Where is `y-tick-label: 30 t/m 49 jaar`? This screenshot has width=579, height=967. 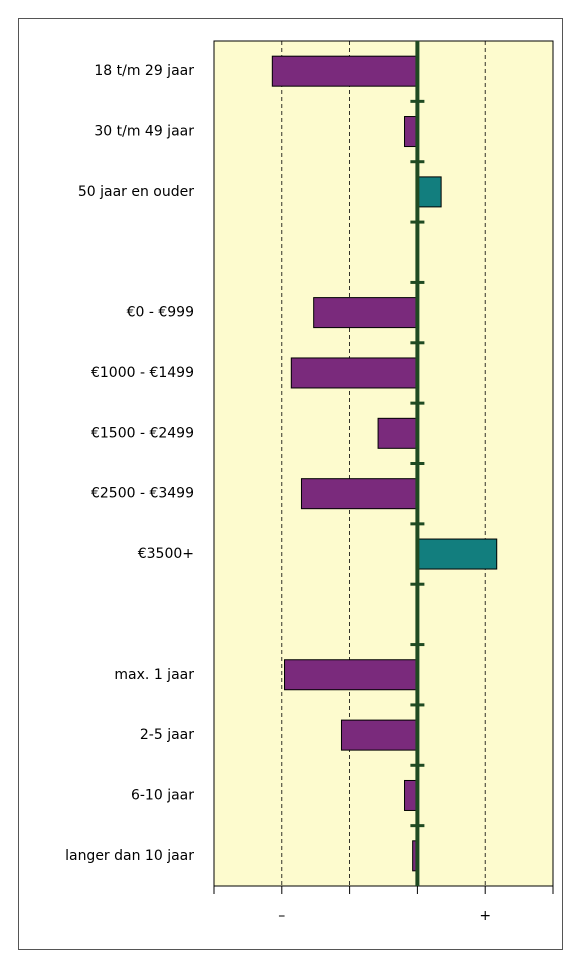 y-tick-label: 30 t/m 49 jaar is located at coordinates (144, 132).